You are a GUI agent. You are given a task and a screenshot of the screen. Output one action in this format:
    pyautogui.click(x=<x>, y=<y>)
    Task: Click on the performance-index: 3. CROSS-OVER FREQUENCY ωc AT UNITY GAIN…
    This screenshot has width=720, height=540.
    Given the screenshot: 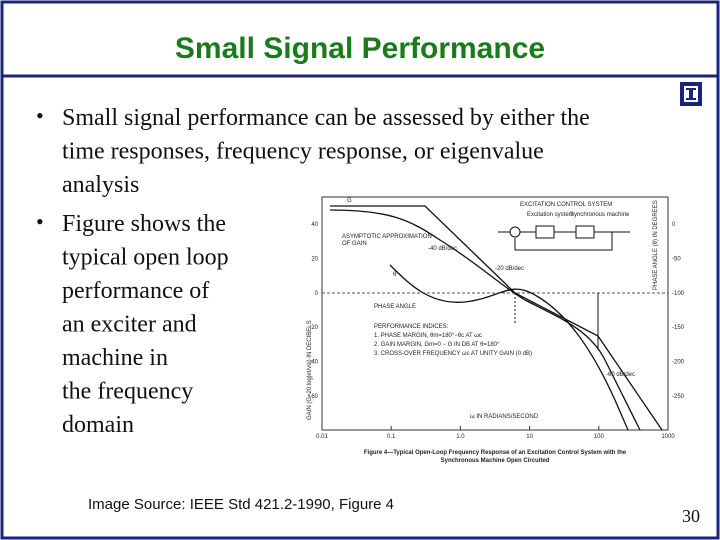 What is the action you would take?
    pyautogui.click(x=453, y=354)
    